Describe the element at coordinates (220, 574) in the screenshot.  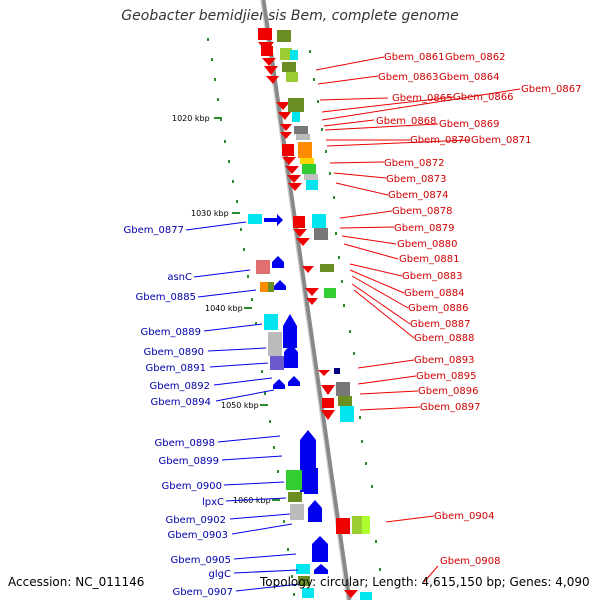
I see `gene-label: glgC` at that location.